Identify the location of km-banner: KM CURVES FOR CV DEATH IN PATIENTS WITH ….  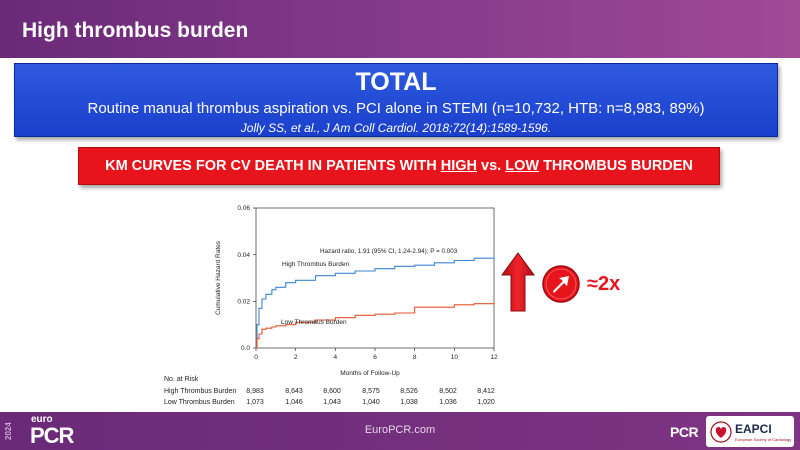
(399, 166).